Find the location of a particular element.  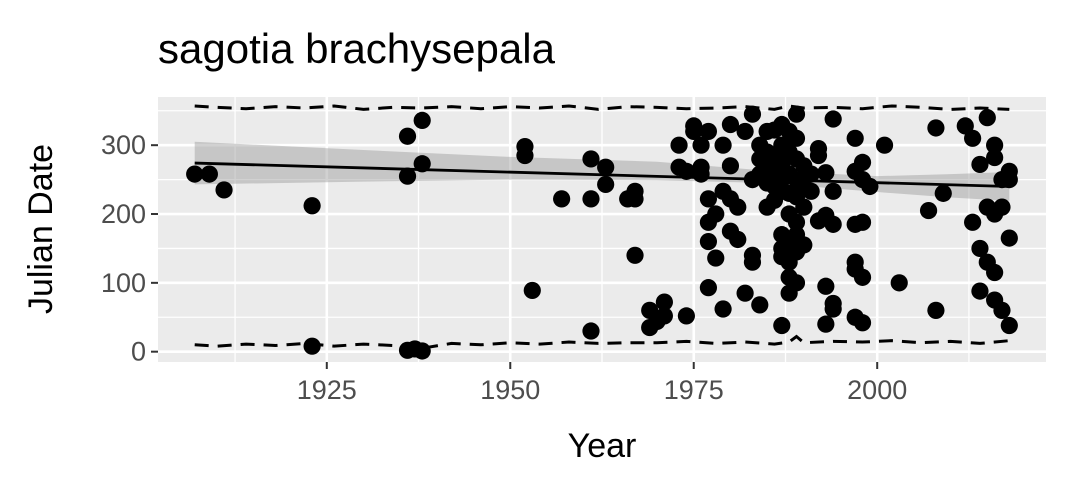

x-axis-title: Year is located at coordinates (602, 446).